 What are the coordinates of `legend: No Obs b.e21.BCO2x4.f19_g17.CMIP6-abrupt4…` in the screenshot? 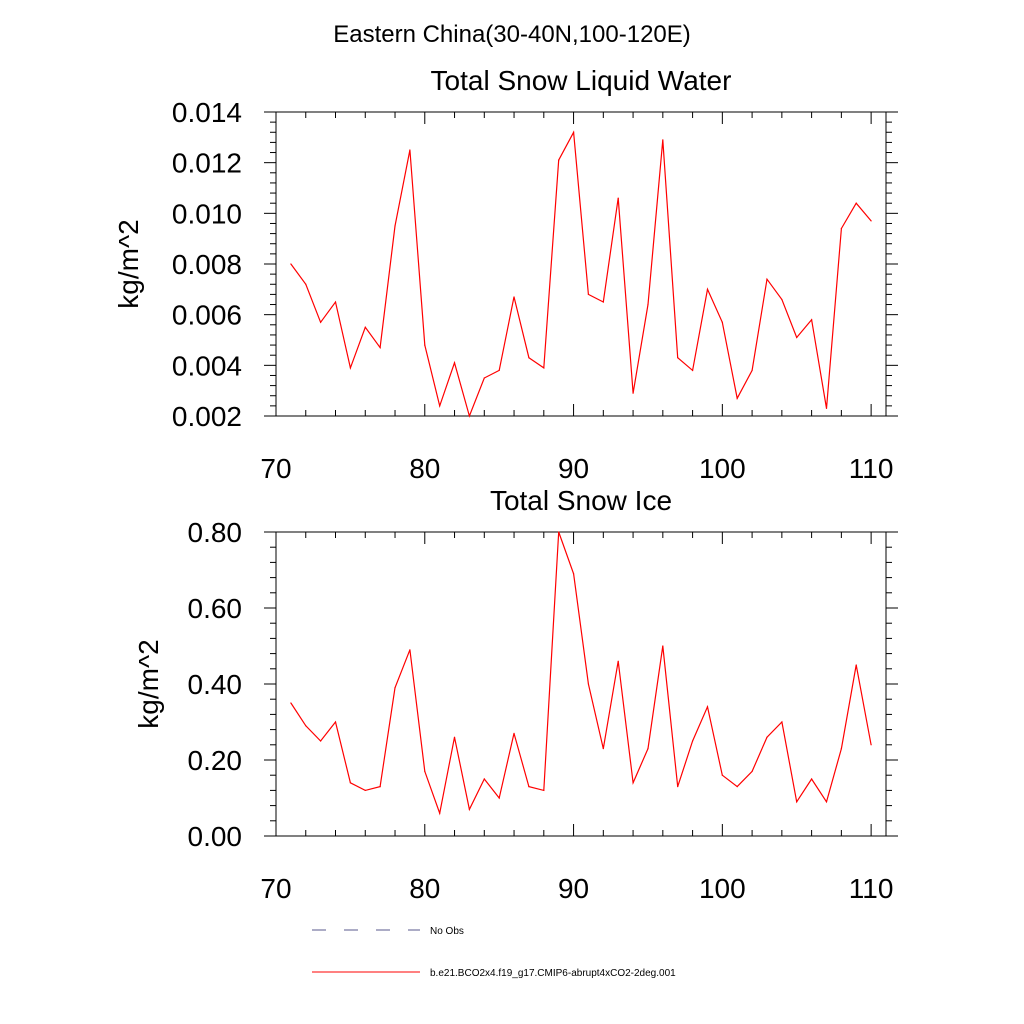 It's located at (494, 952).